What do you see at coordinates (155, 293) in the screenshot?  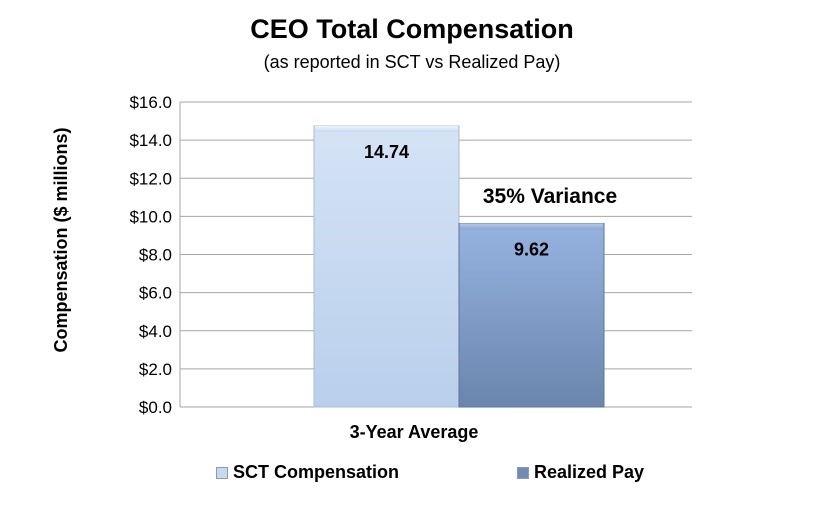 I see `y-tick-label: $6.0` at bounding box center [155, 293].